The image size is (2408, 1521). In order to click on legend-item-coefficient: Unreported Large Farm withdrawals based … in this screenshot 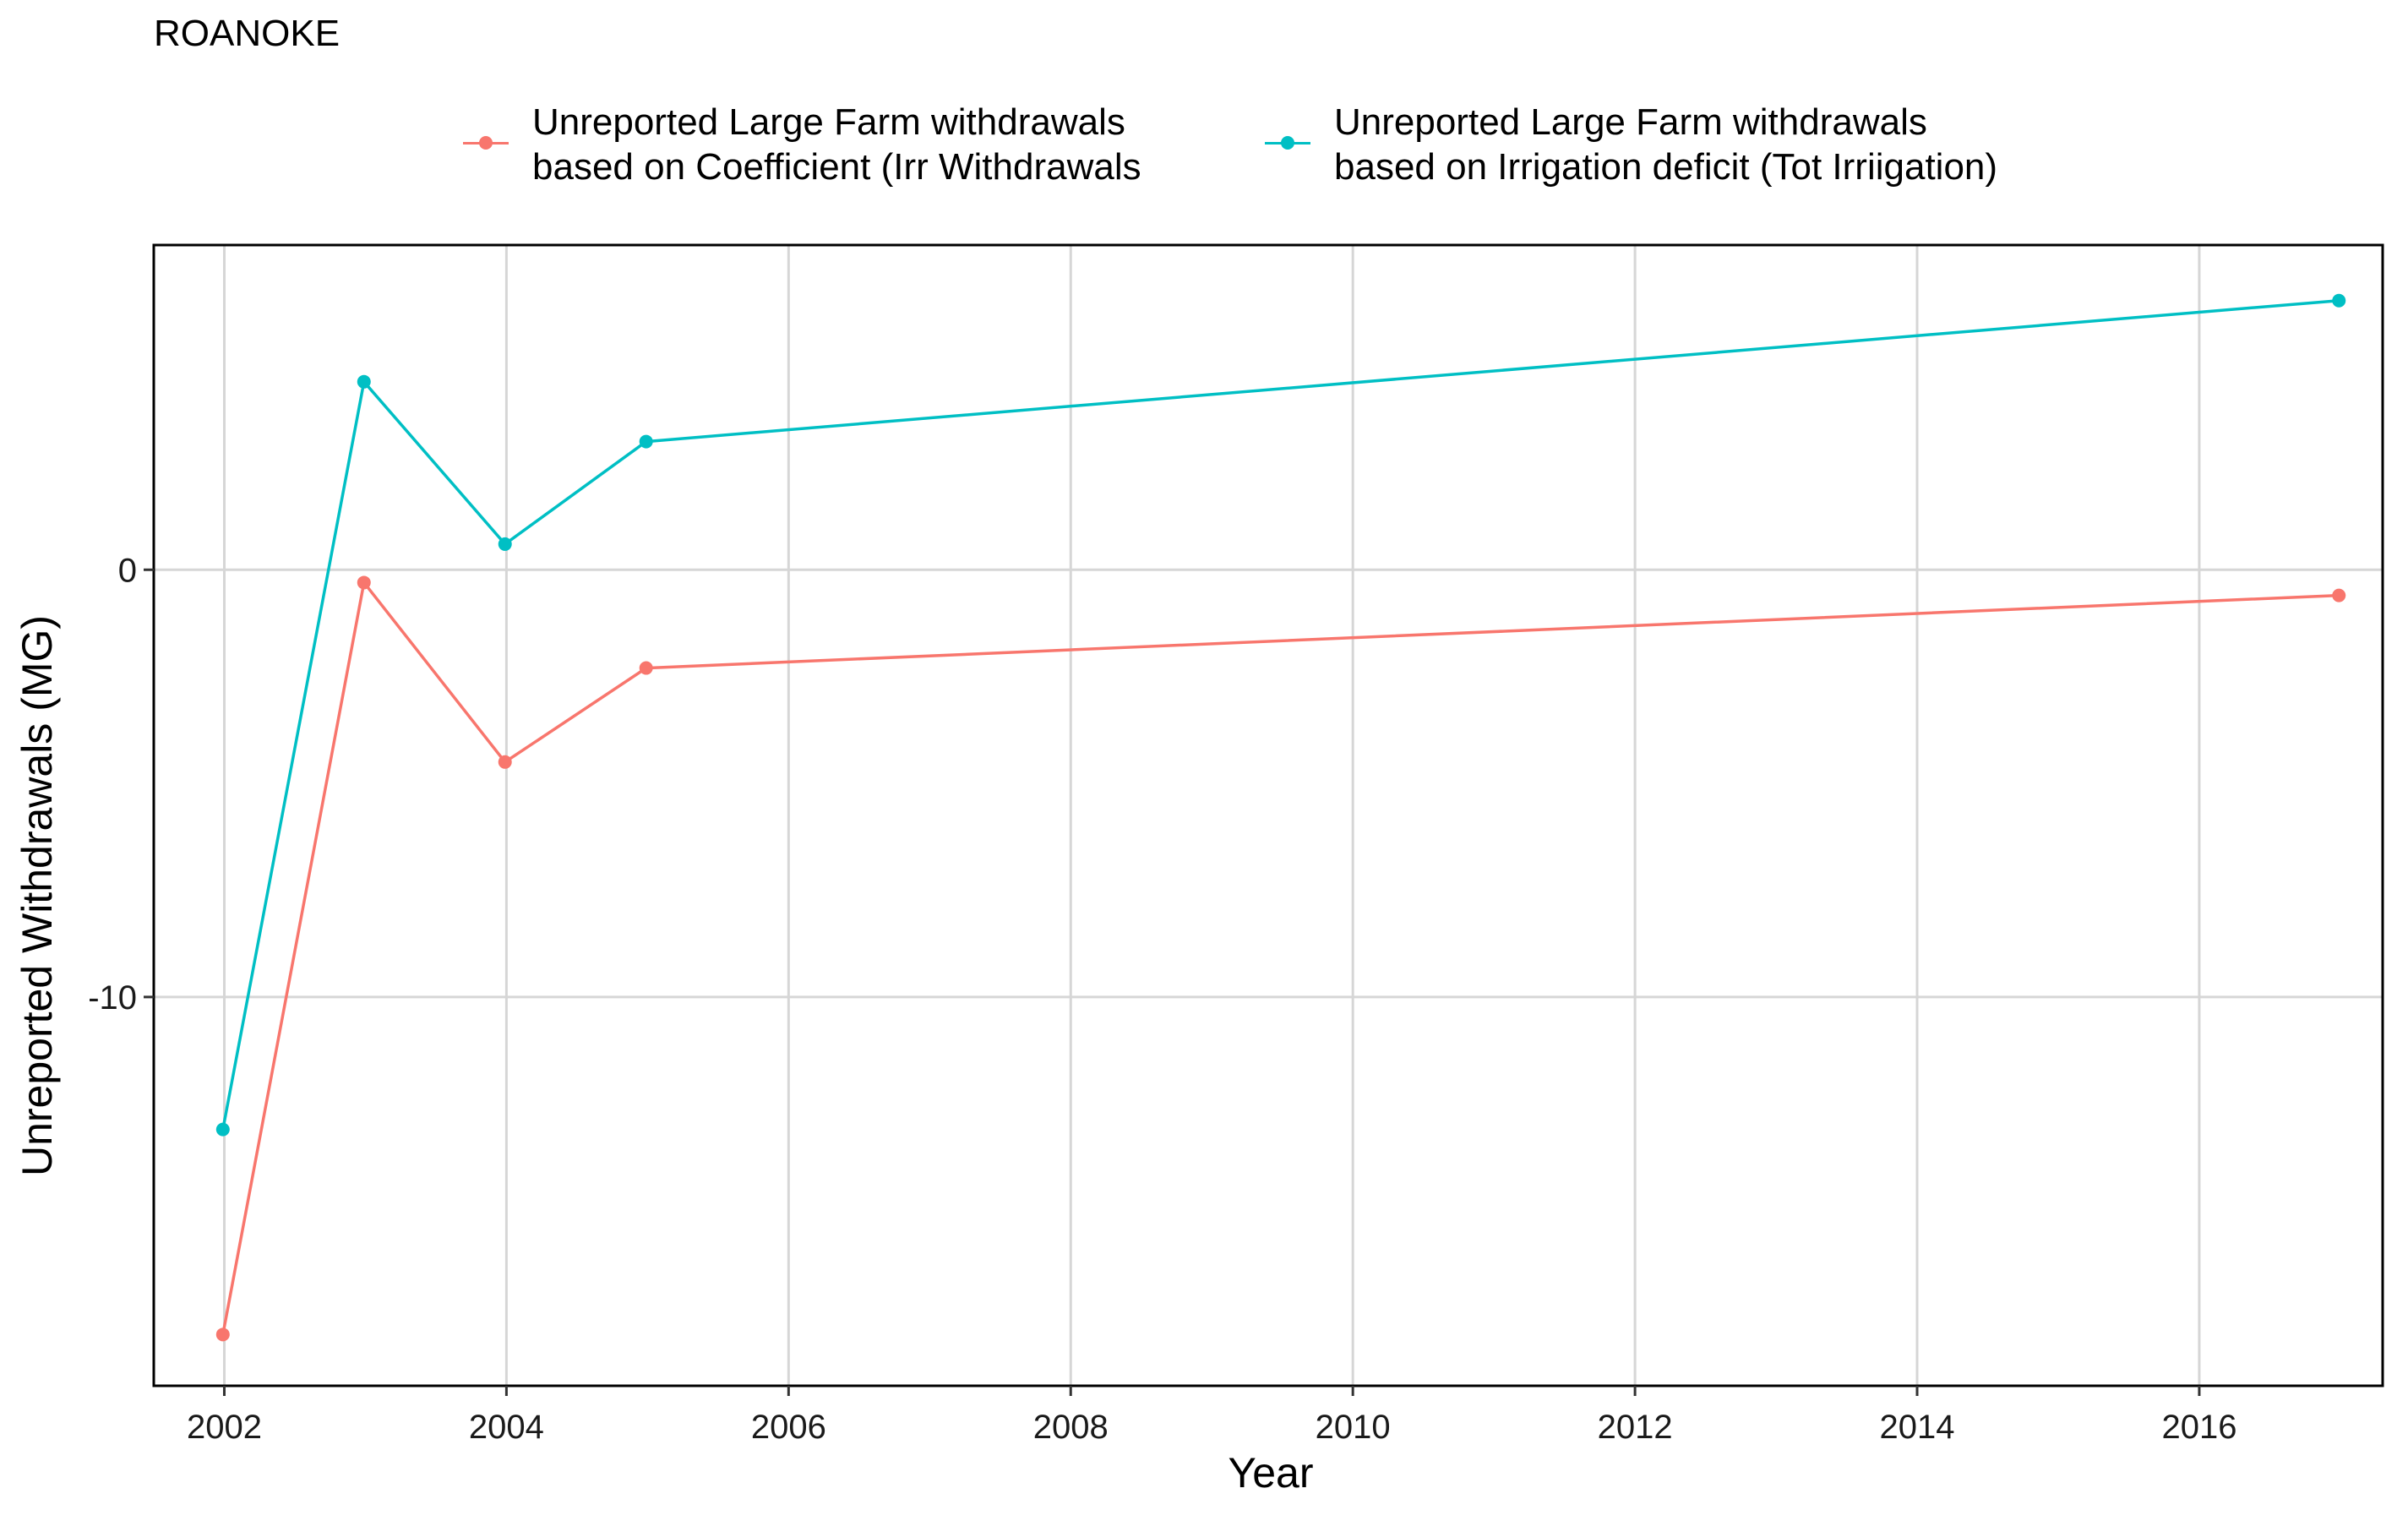, I will do `click(801, 144)`.